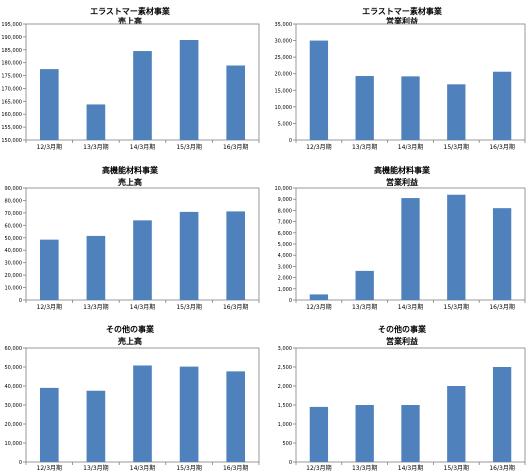 This screenshot has height=474, width=530. What do you see at coordinates (285, 211) in the screenshot?
I see `y-tick-label: 8,000` at bounding box center [285, 211].